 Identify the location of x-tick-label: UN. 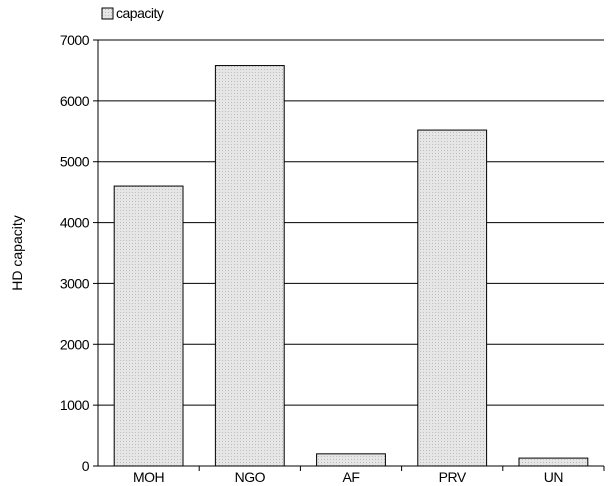
(553, 477).